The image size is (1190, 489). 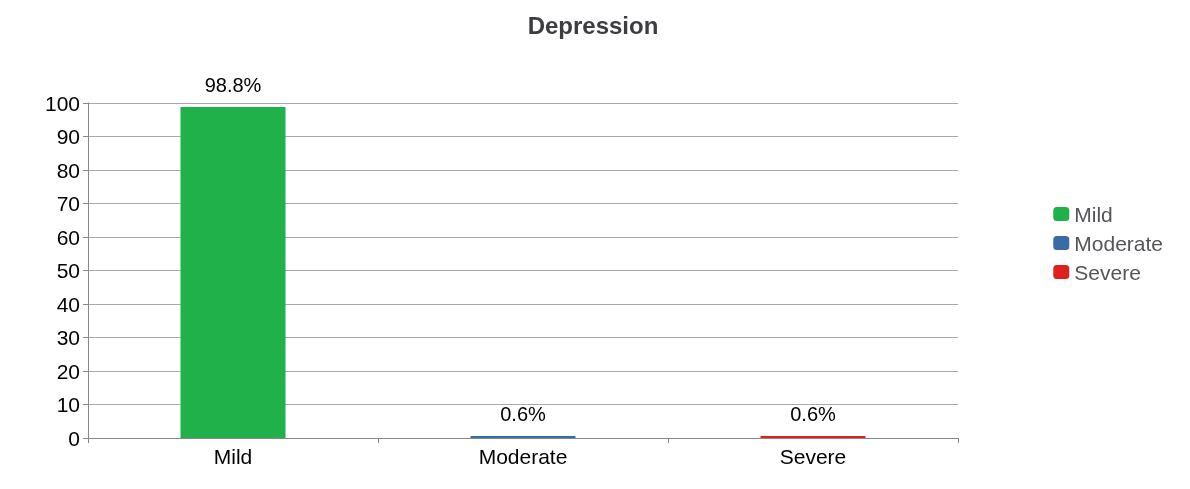 What do you see at coordinates (62, 103) in the screenshot?
I see `y-tick-label: 100` at bounding box center [62, 103].